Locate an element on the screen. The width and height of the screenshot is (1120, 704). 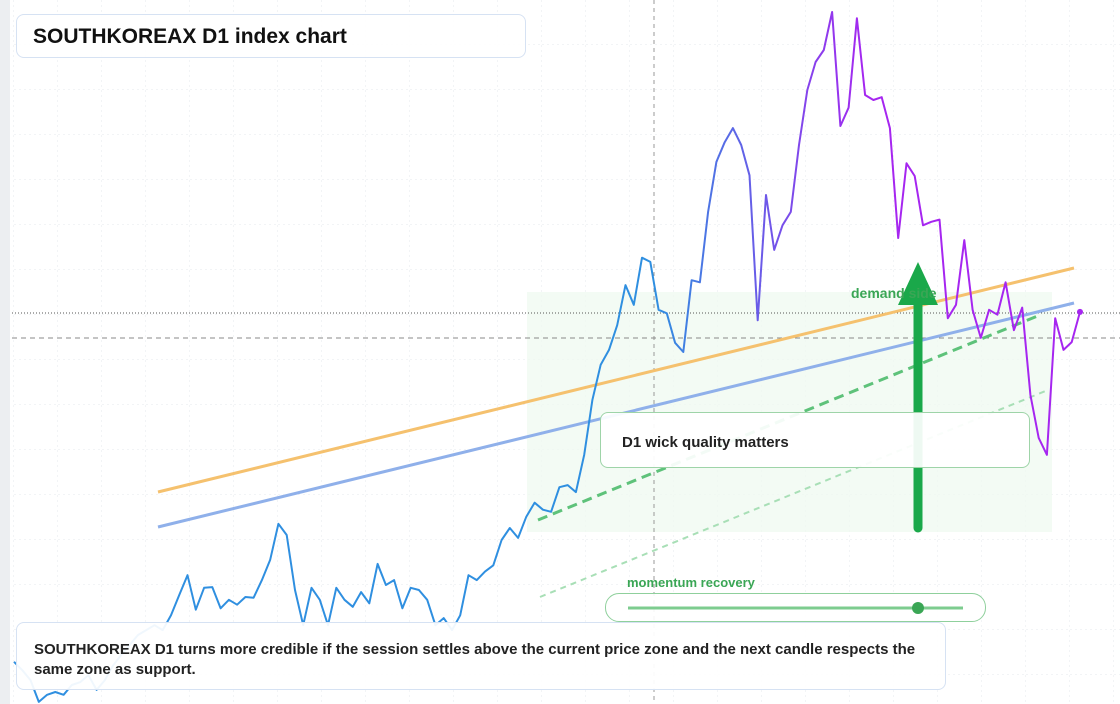
last-point is located at coordinates (1080, 311).